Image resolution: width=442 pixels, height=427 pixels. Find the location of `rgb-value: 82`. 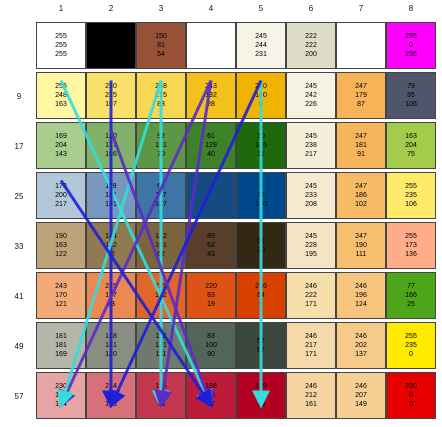

rgb-value: 82 is located at coordinates (111, 254).